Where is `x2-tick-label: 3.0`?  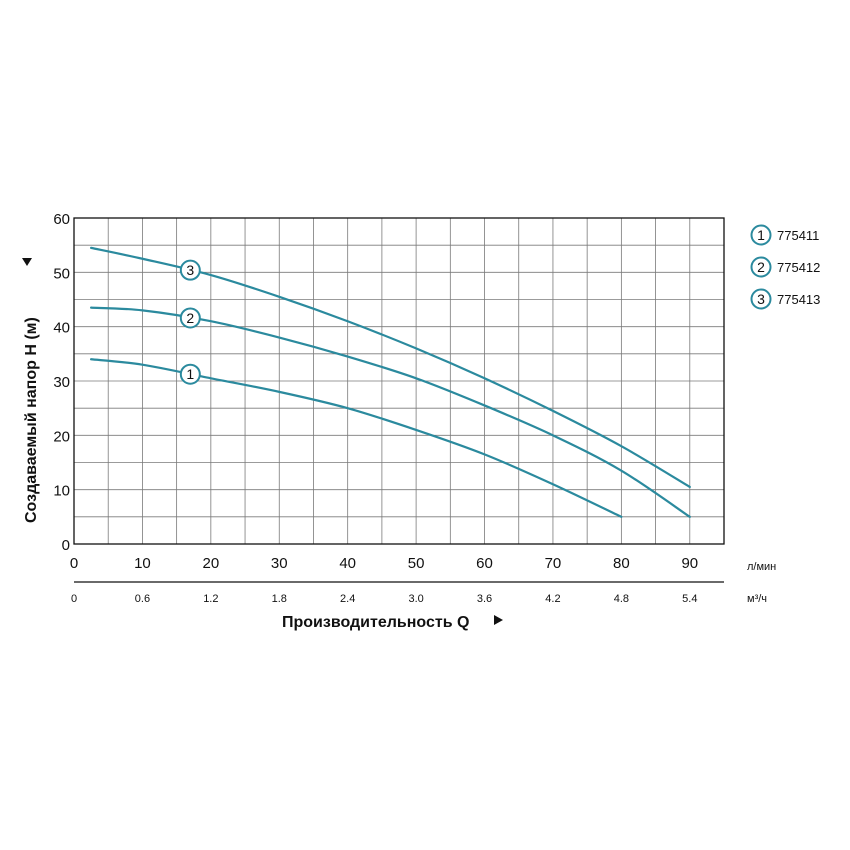
x2-tick-label: 3.0 is located at coordinates (415, 599).